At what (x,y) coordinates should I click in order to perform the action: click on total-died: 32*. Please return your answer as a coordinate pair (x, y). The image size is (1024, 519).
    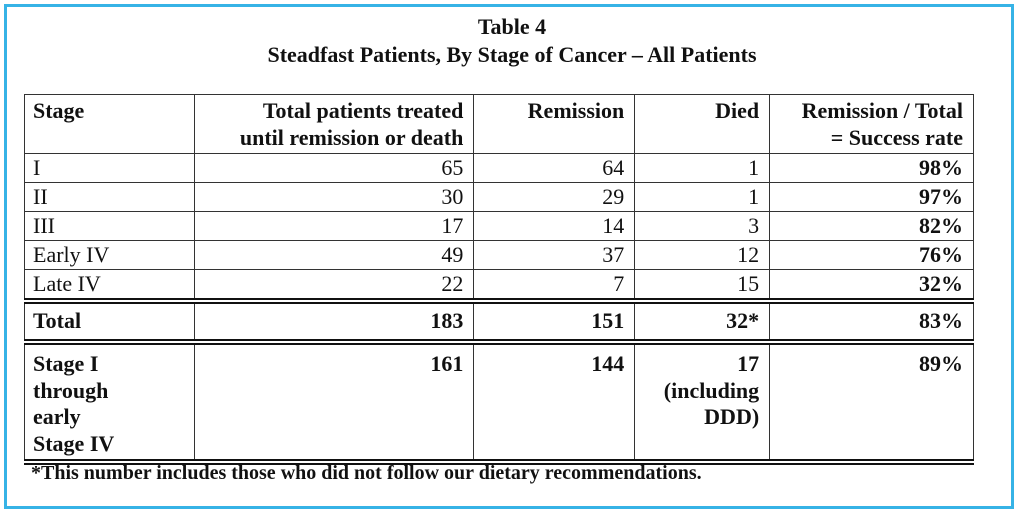
    Looking at the image, I should click on (702, 320).